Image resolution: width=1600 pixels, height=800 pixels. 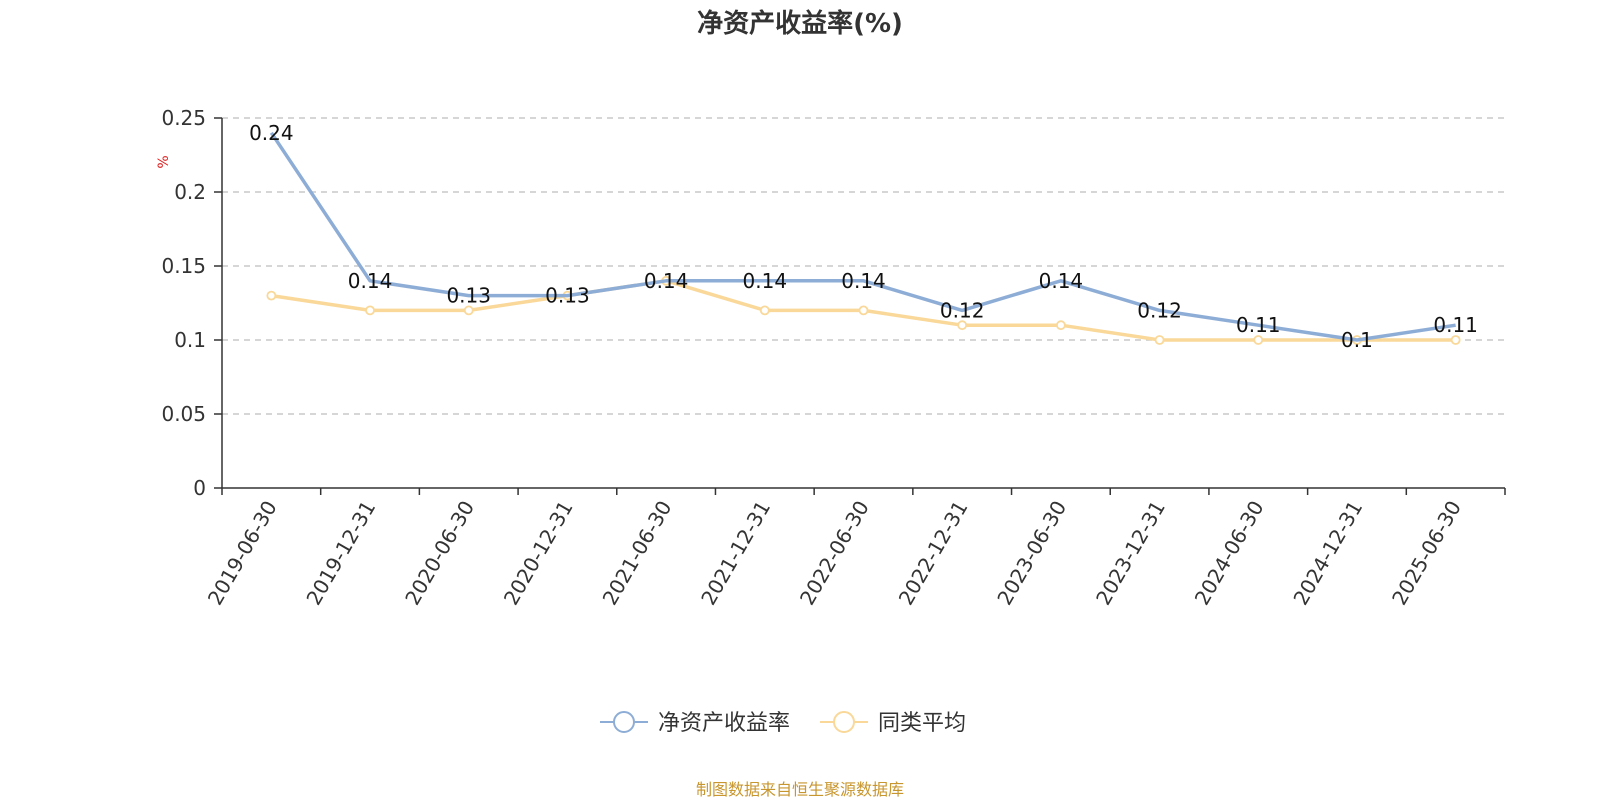 I want to click on chart-title: 净资产收益率(%), so click(x=800, y=23).